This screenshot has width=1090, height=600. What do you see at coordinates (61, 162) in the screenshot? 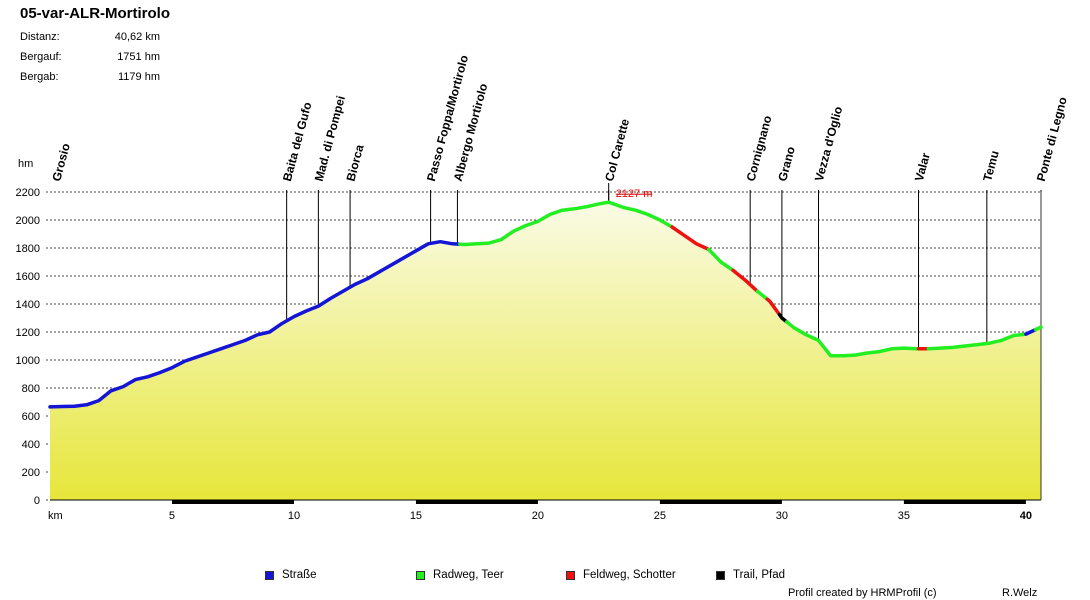
I see `waypoint-label: Grosio` at bounding box center [61, 162].